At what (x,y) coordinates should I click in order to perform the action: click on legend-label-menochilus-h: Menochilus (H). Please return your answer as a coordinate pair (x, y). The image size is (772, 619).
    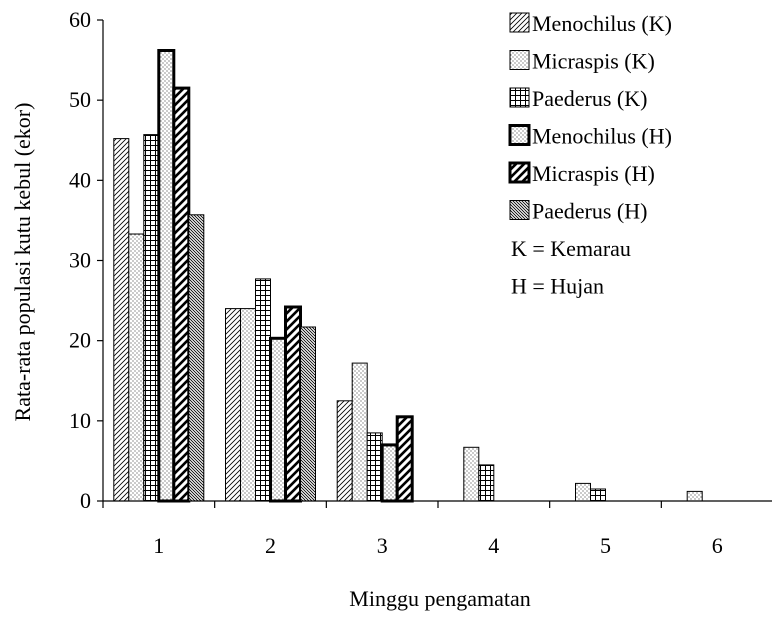
    Looking at the image, I should click on (602, 136).